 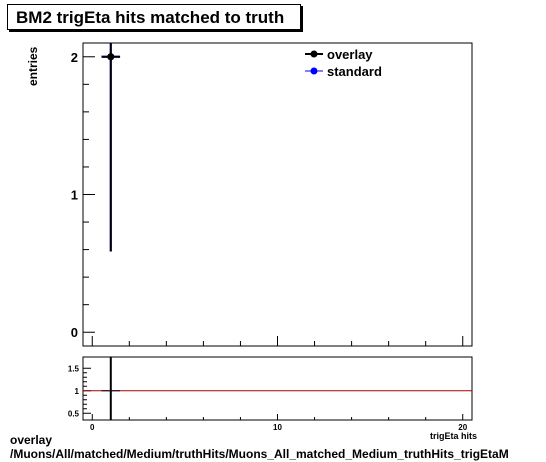 I want to click on x-axis-label: trigEta hits, so click(x=454, y=436).